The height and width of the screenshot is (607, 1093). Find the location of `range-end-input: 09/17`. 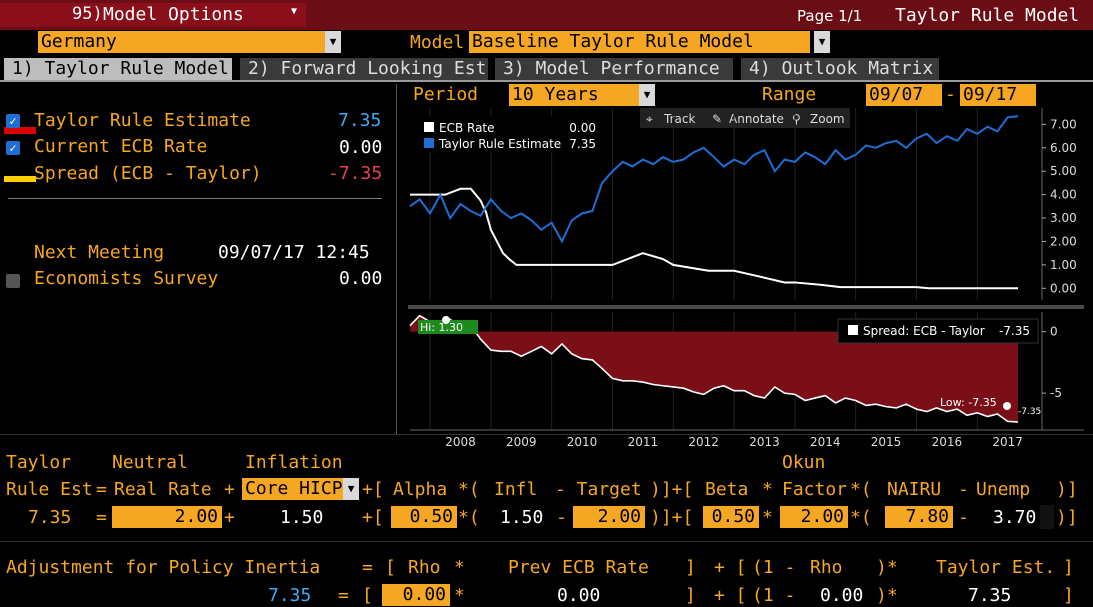

range-end-input: 09/17 is located at coordinates (998, 95).